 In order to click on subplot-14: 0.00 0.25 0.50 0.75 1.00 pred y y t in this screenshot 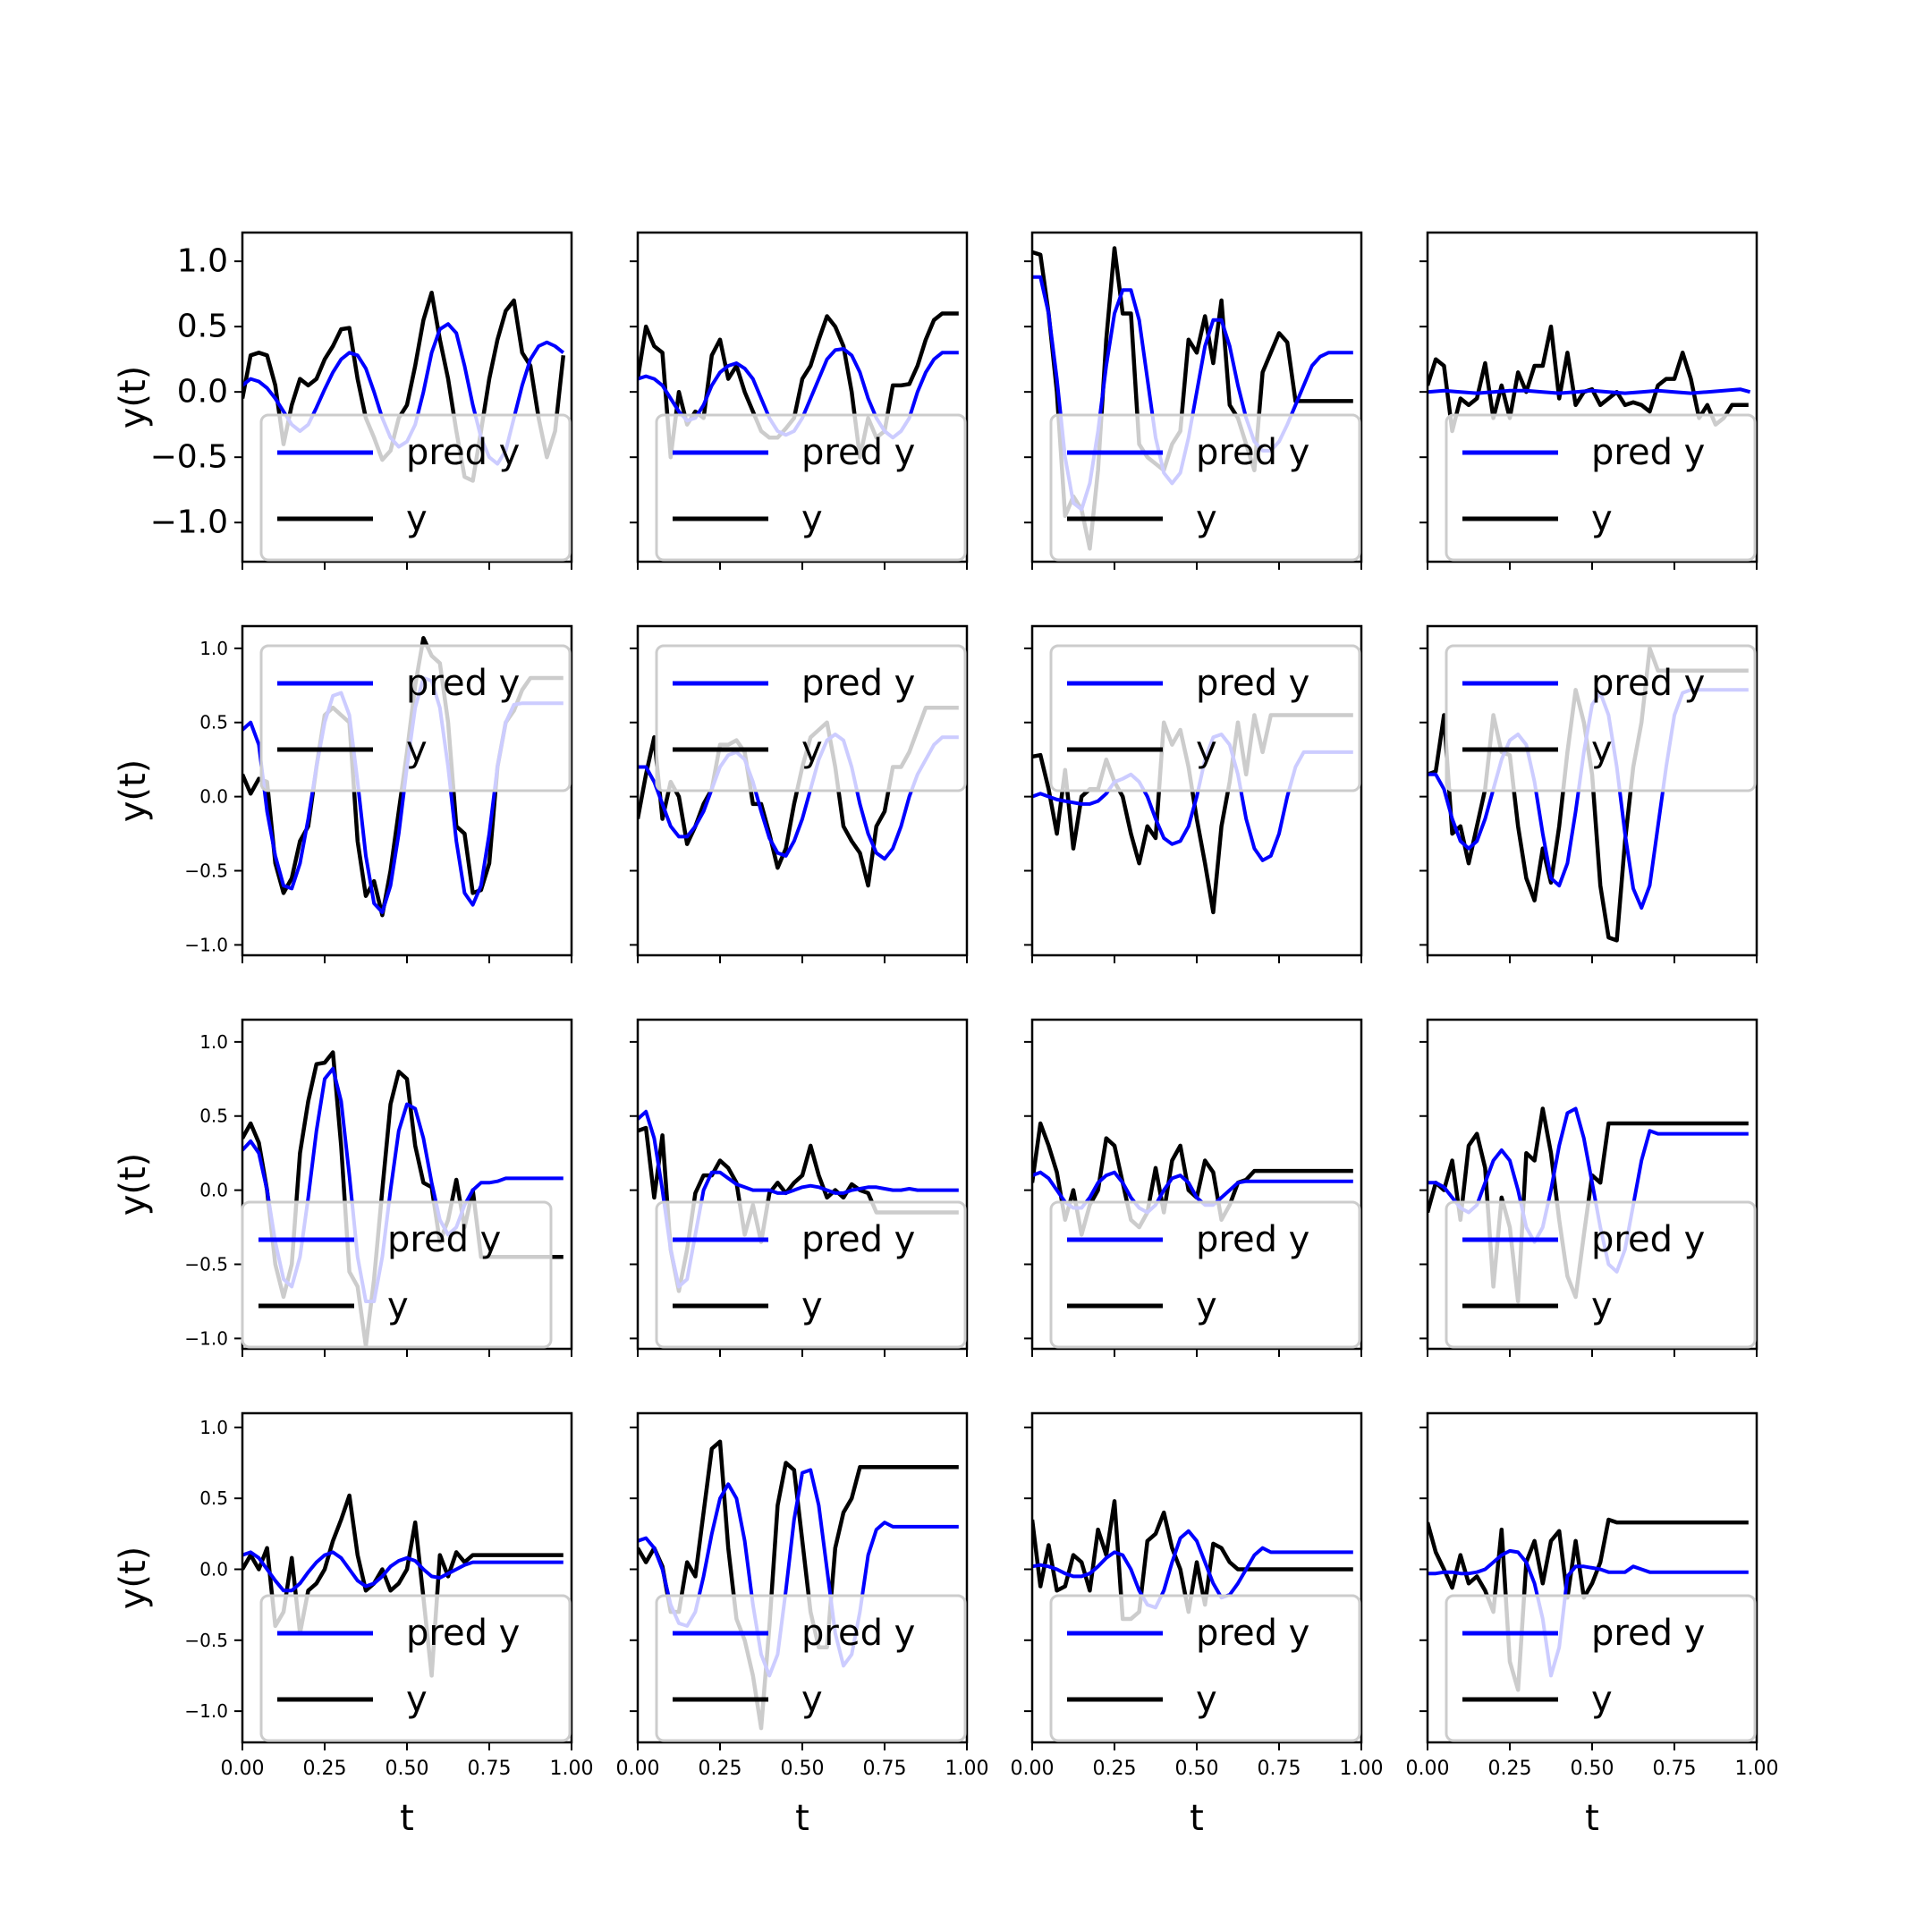, I will do `click(802, 1625)`.